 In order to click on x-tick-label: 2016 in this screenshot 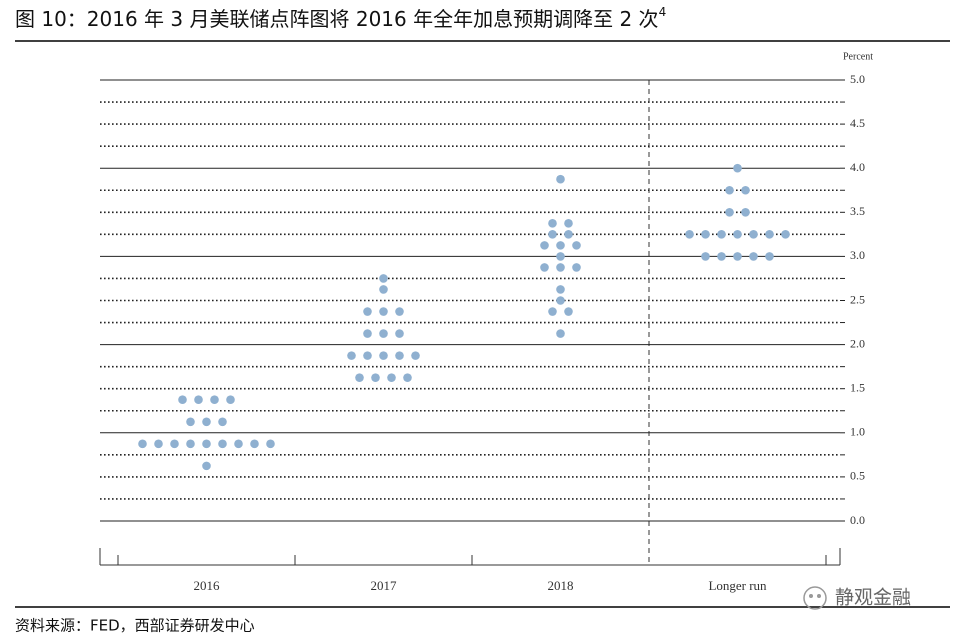, I will do `click(207, 585)`.